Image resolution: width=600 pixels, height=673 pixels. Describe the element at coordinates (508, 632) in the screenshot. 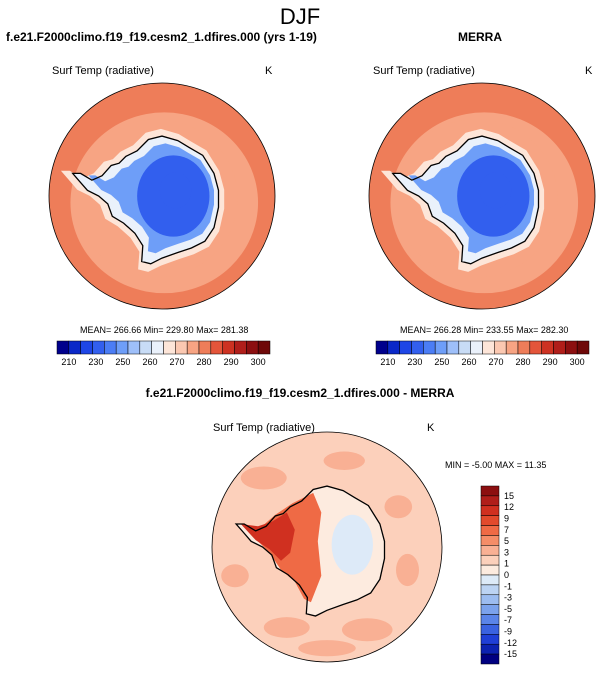

I see `colorbar-tick-label: -9` at that location.